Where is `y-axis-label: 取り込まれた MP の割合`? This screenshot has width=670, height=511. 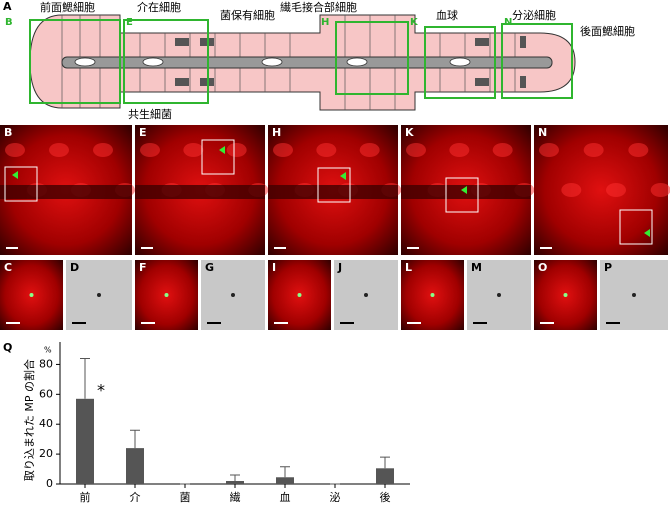 y-axis-label: 取り込まれた MP の割合 is located at coordinates (29, 420).